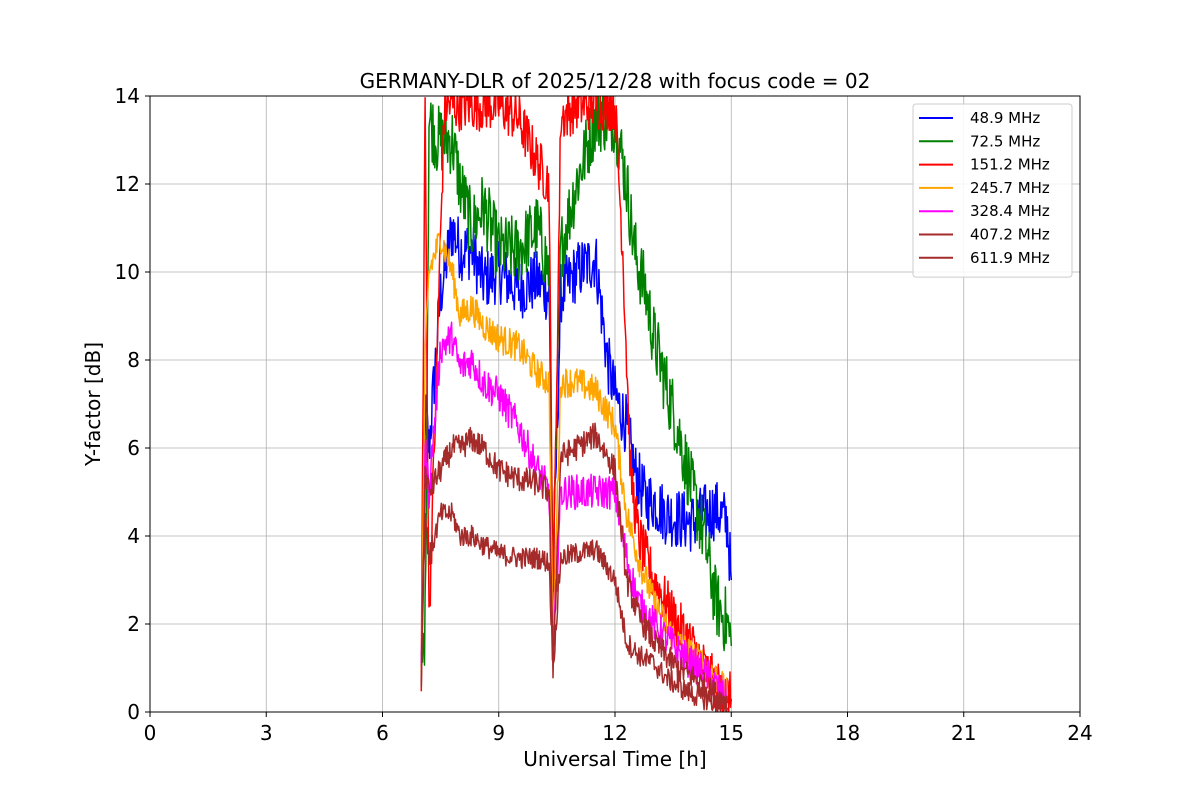 The height and width of the screenshot is (800, 1200). I want to click on x-tick-label: 21, so click(963, 733).